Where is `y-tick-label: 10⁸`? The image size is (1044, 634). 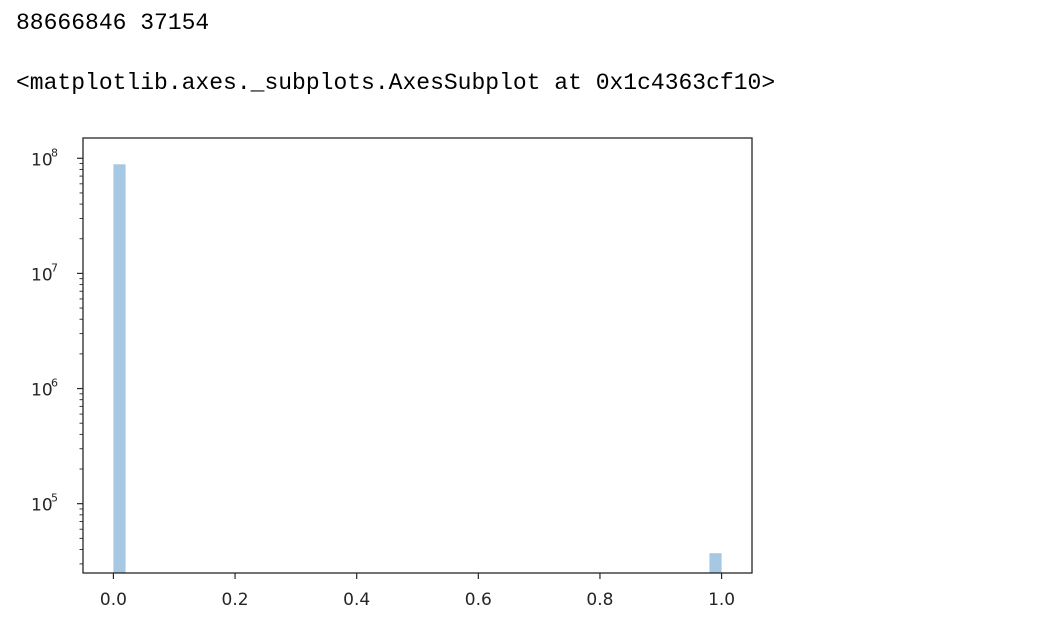
y-tick-label: 10⁸ is located at coordinates (44, 158).